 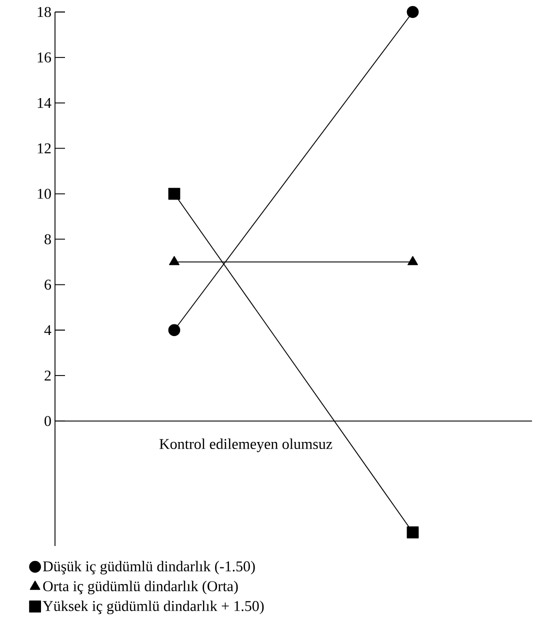 I want to click on y-tick-label: 8, so click(x=47, y=239).